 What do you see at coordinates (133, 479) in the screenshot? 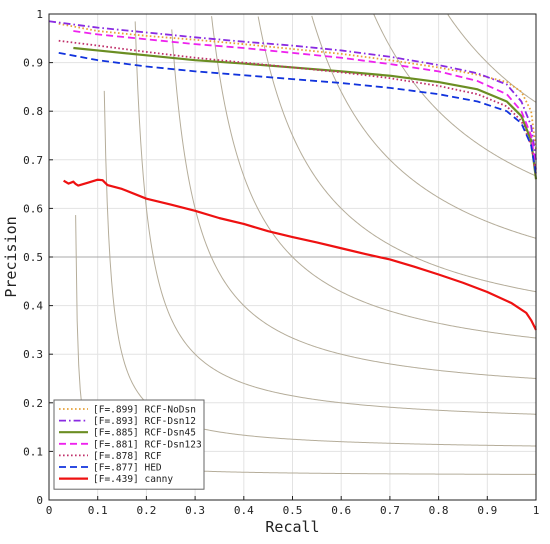
I see `legend-entry-6: [F=.439] canny` at bounding box center [133, 479].